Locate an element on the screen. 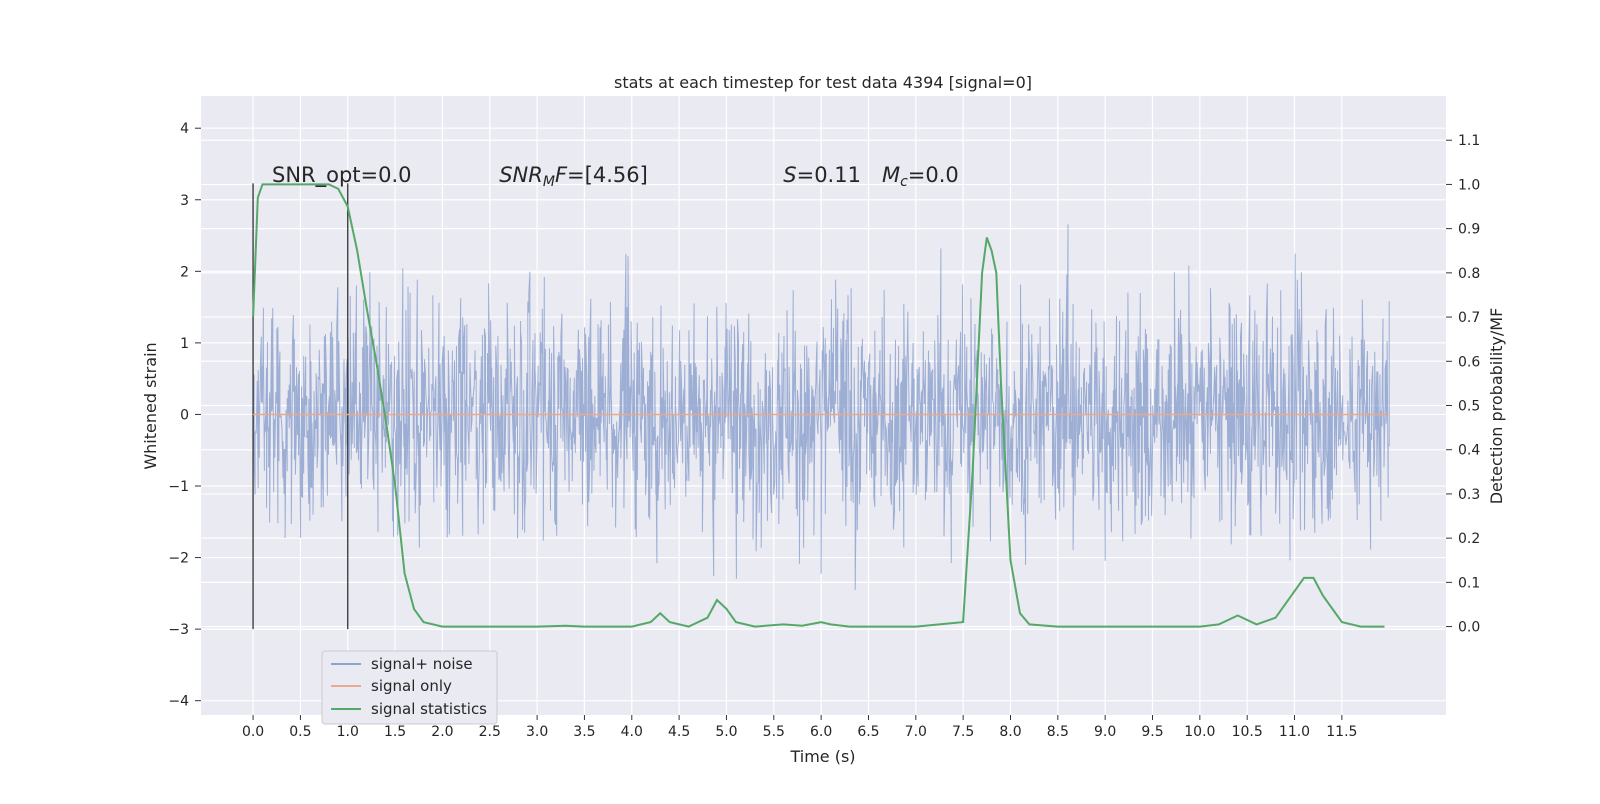  y-tick-label: 3 is located at coordinates (184, 201).